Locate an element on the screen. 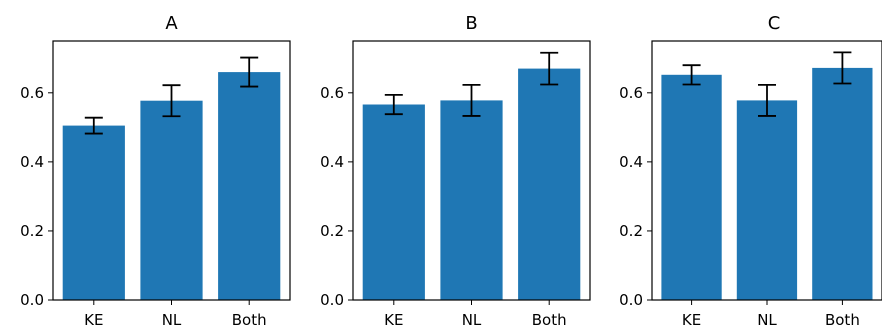 Image resolution: width=882 pixels, height=331 pixels. chart-title: A is located at coordinates (171, 23).